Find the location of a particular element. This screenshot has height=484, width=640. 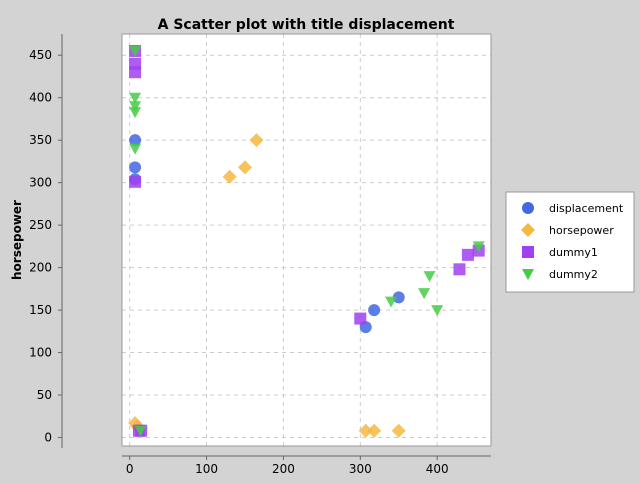

legend-marker-displacement is located at coordinates (528, 208).